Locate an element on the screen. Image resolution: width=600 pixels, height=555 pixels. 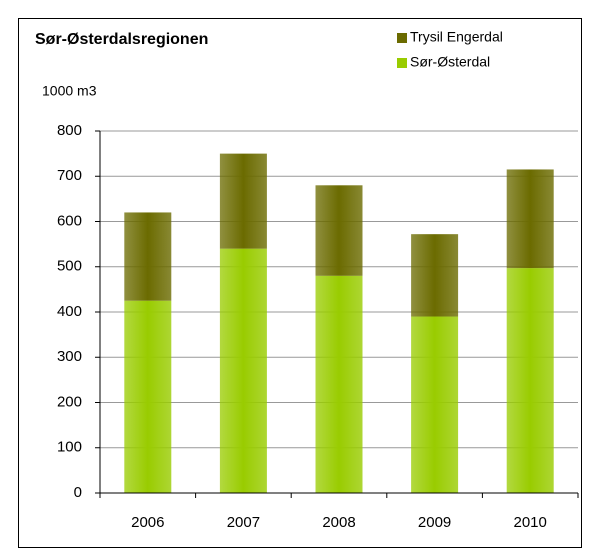
legend-label: Trysil Engerdal is located at coordinates (456, 37).